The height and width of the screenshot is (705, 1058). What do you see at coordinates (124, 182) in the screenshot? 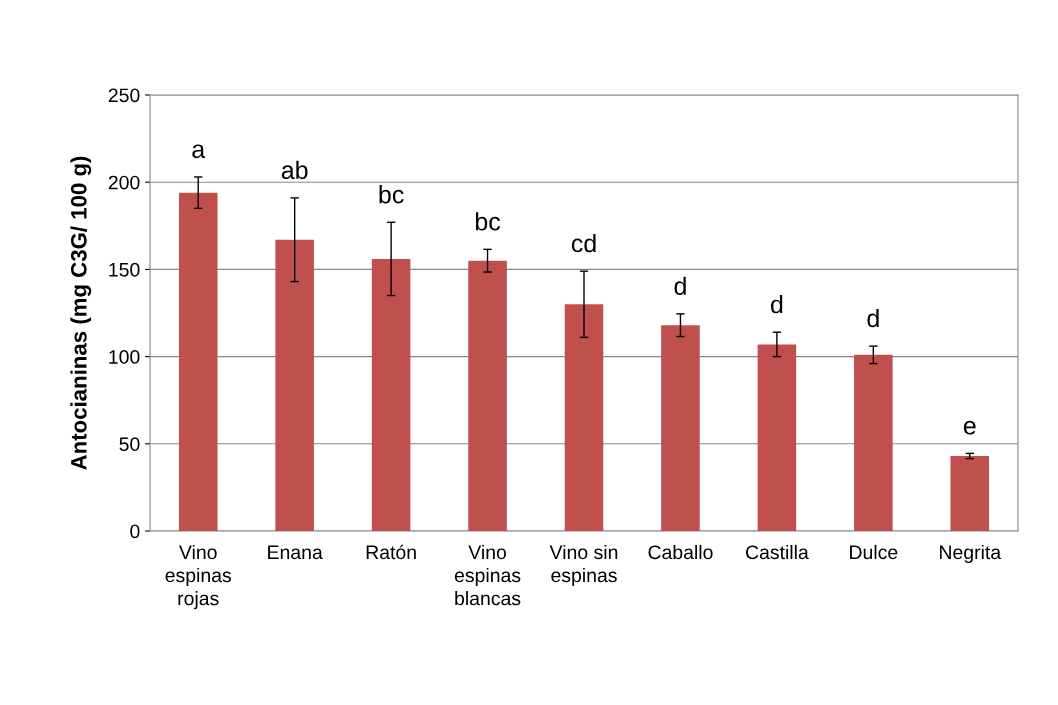
I see `y-tick-label: 200` at bounding box center [124, 182].